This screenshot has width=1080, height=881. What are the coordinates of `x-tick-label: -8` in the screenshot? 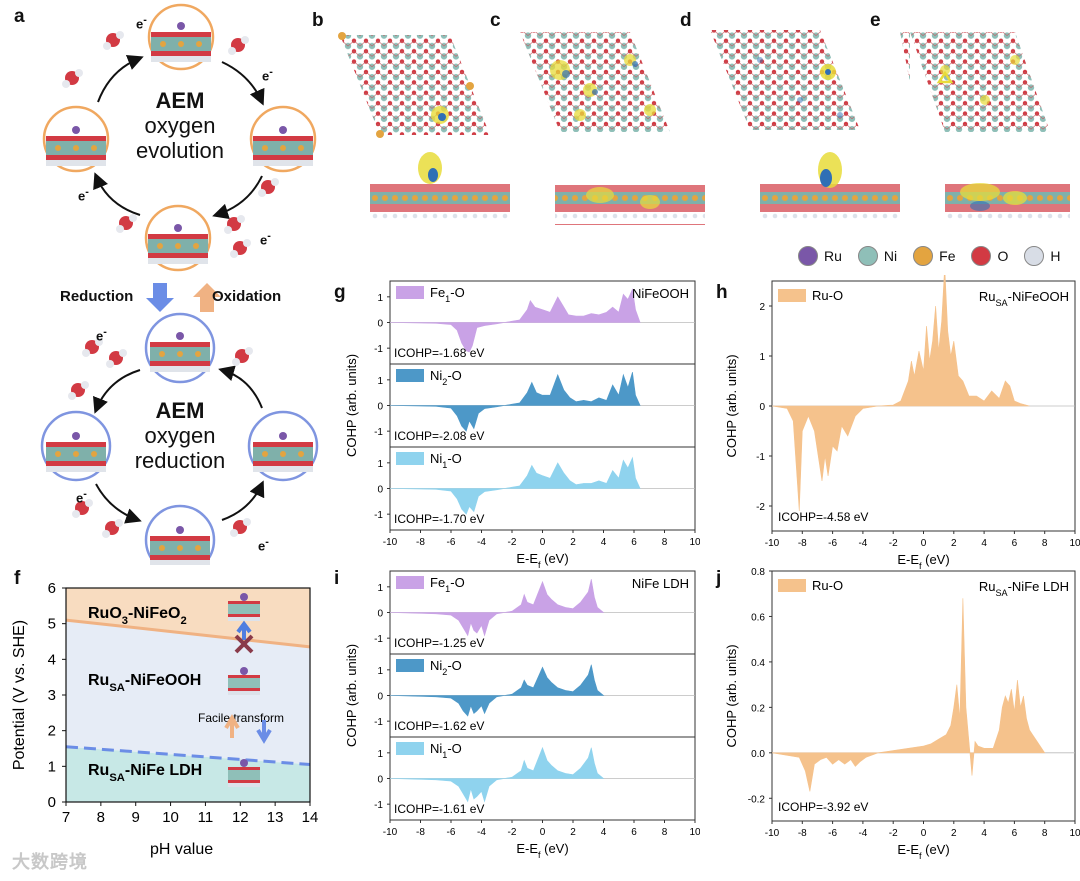 It's located at (420, 832).